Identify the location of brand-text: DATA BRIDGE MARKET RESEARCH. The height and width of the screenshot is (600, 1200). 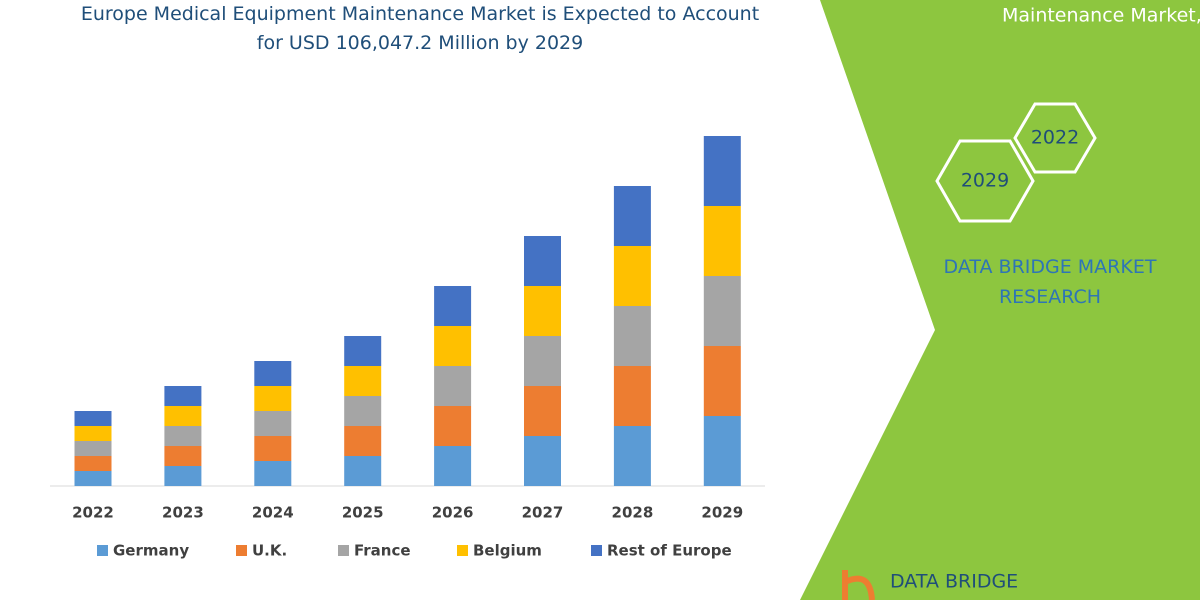
(1050, 282).